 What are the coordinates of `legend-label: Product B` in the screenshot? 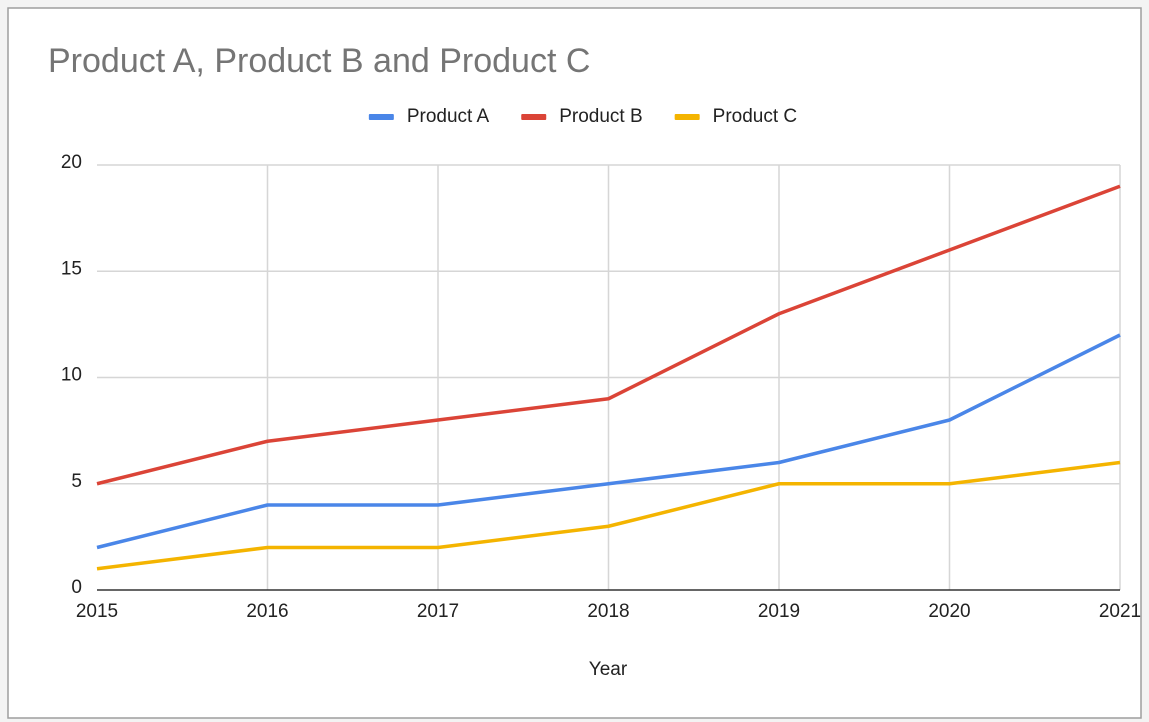 It's located at (600, 116).